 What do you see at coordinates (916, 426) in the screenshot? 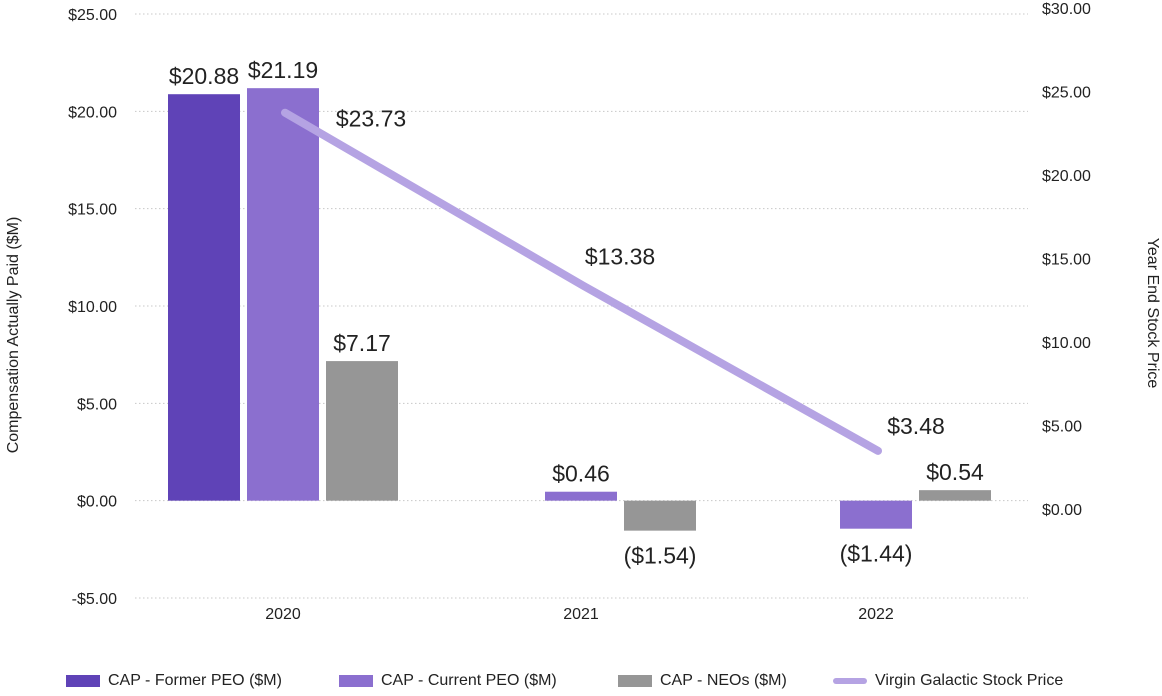
I see `line-data-label: $3.48` at bounding box center [916, 426].